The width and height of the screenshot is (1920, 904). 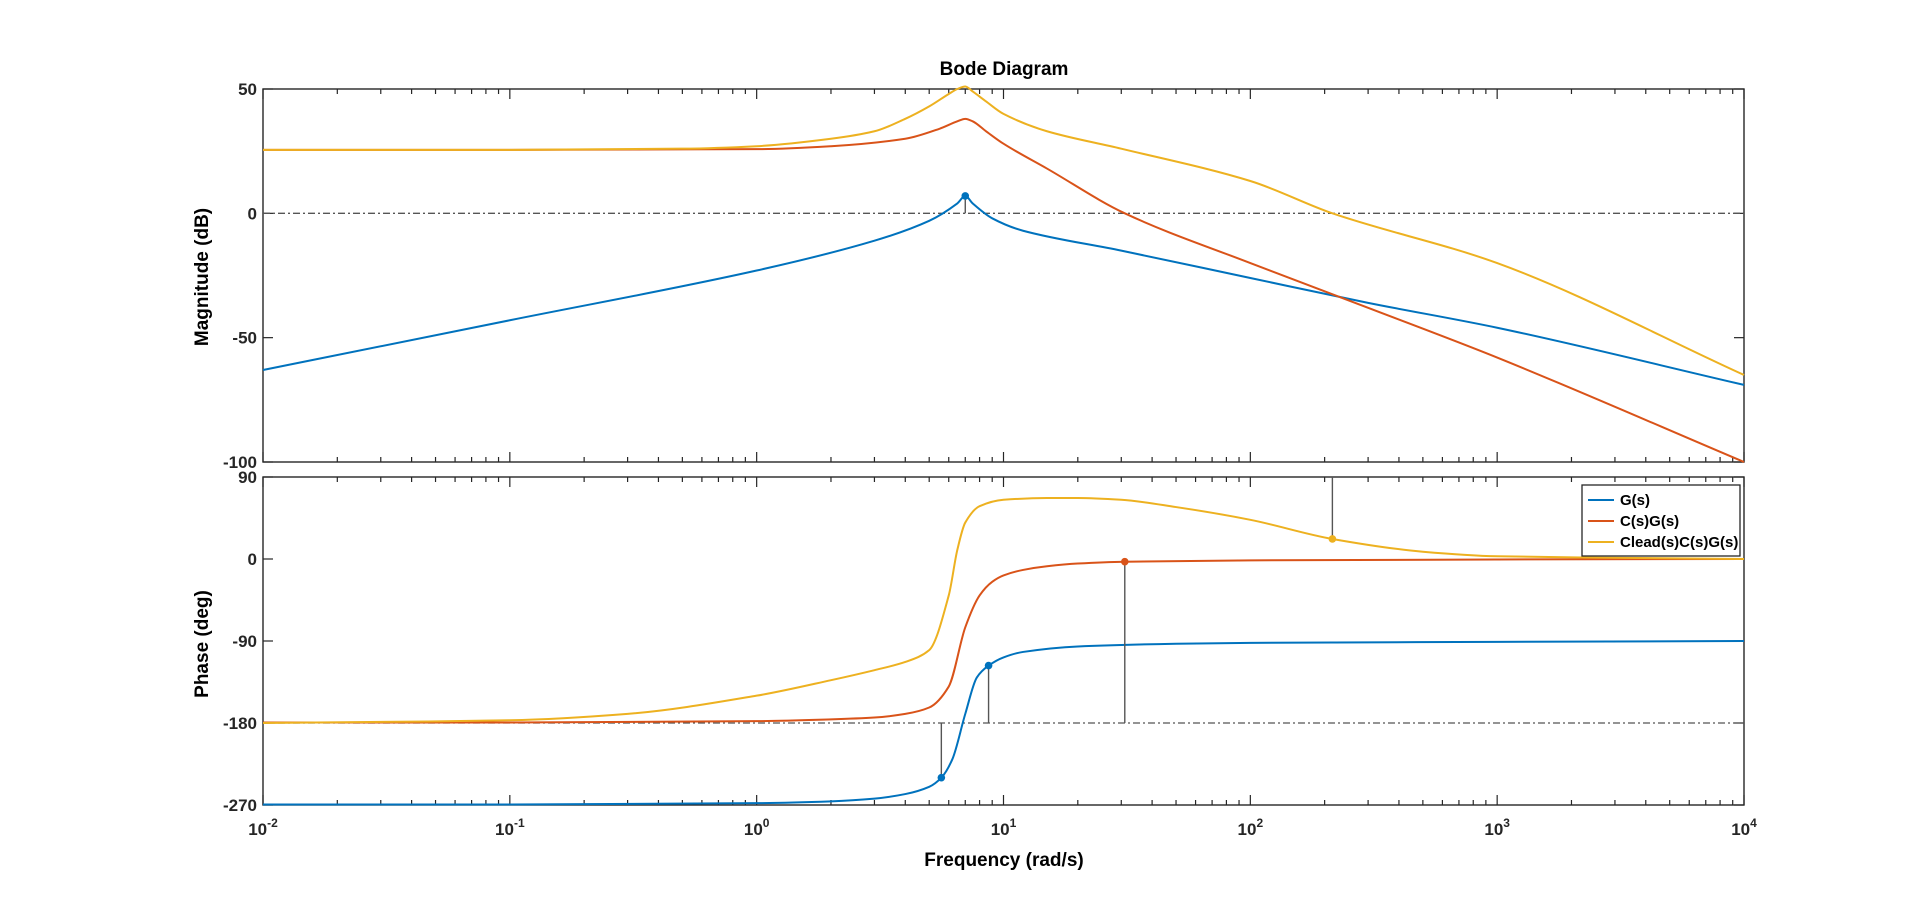 I want to click on magnitude-y-tick-label: 0, so click(x=252, y=213).